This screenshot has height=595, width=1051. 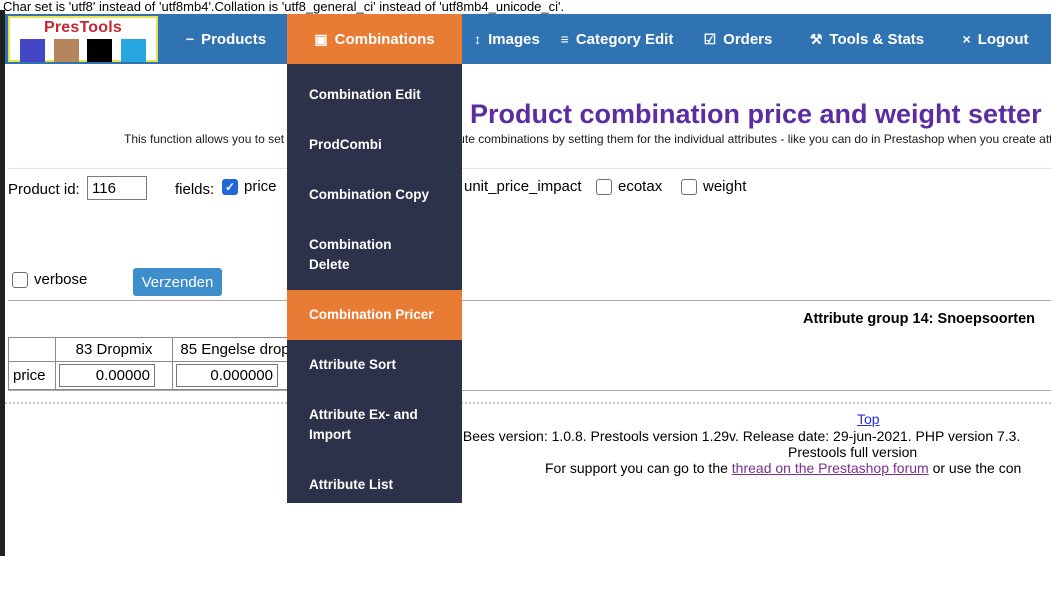 I want to click on nav-item-products: − Products, so click(x=226, y=39).